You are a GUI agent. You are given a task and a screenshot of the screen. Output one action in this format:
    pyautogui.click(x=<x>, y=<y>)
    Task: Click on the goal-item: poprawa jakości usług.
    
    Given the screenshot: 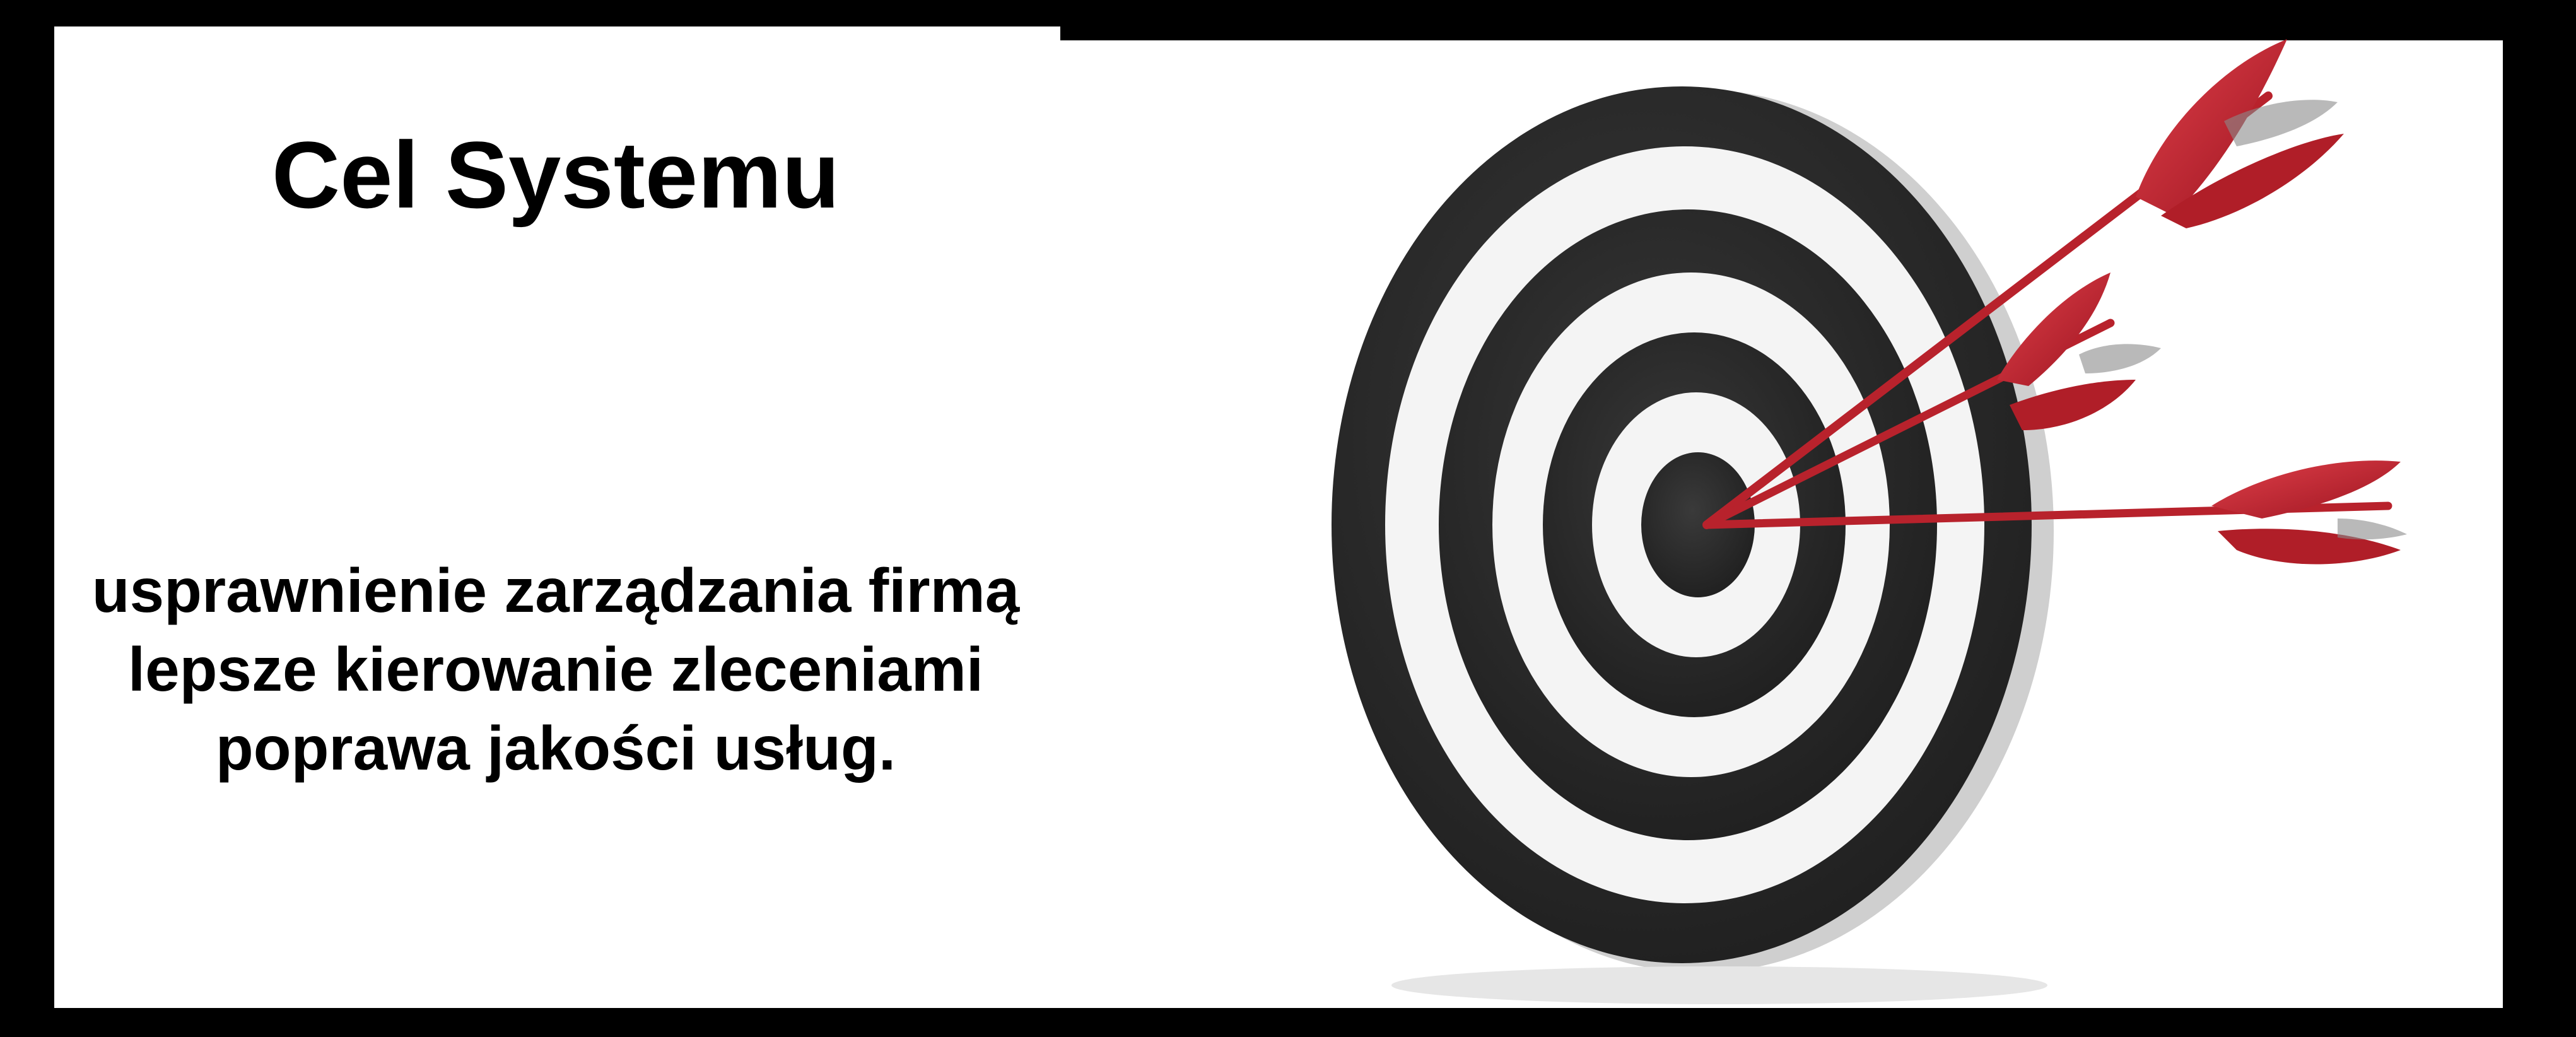 What is the action you would take?
    pyautogui.click(x=555, y=748)
    